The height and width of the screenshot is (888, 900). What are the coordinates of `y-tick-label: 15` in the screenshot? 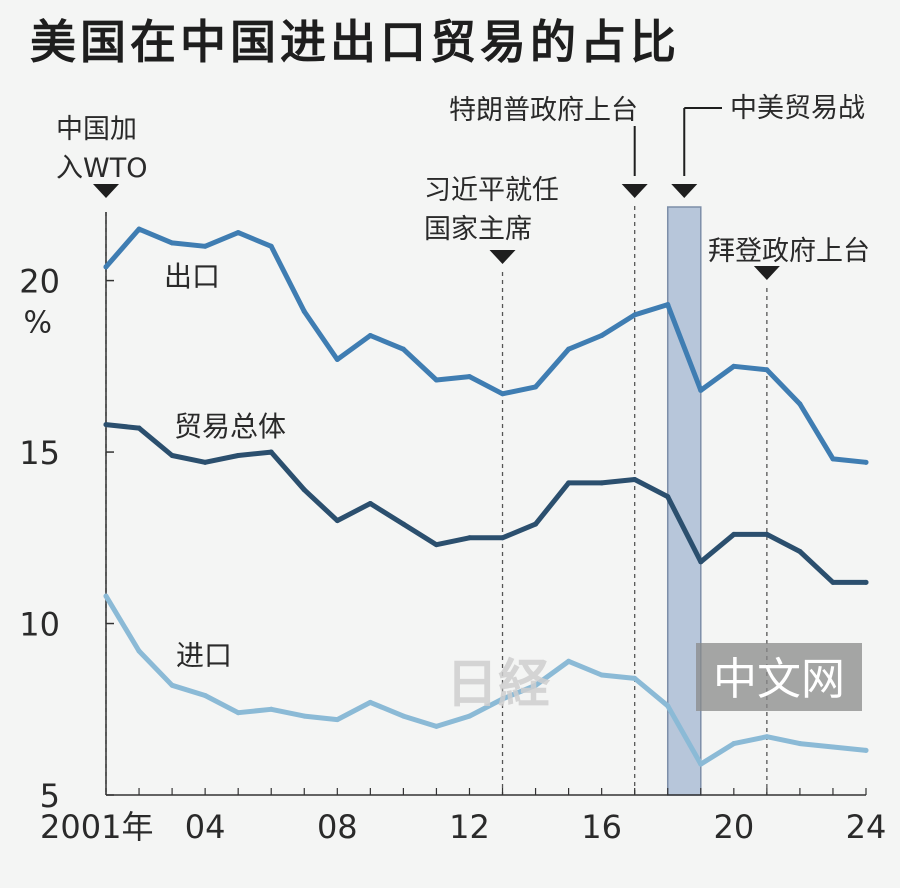 It's located at (39, 453).